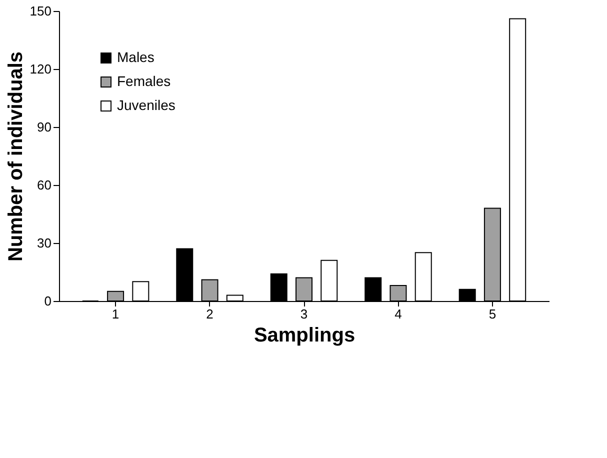 The height and width of the screenshot is (458, 607). Describe the element at coordinates (41, 11) in the screenshot. I see `y-tick-label: 150` at that location.